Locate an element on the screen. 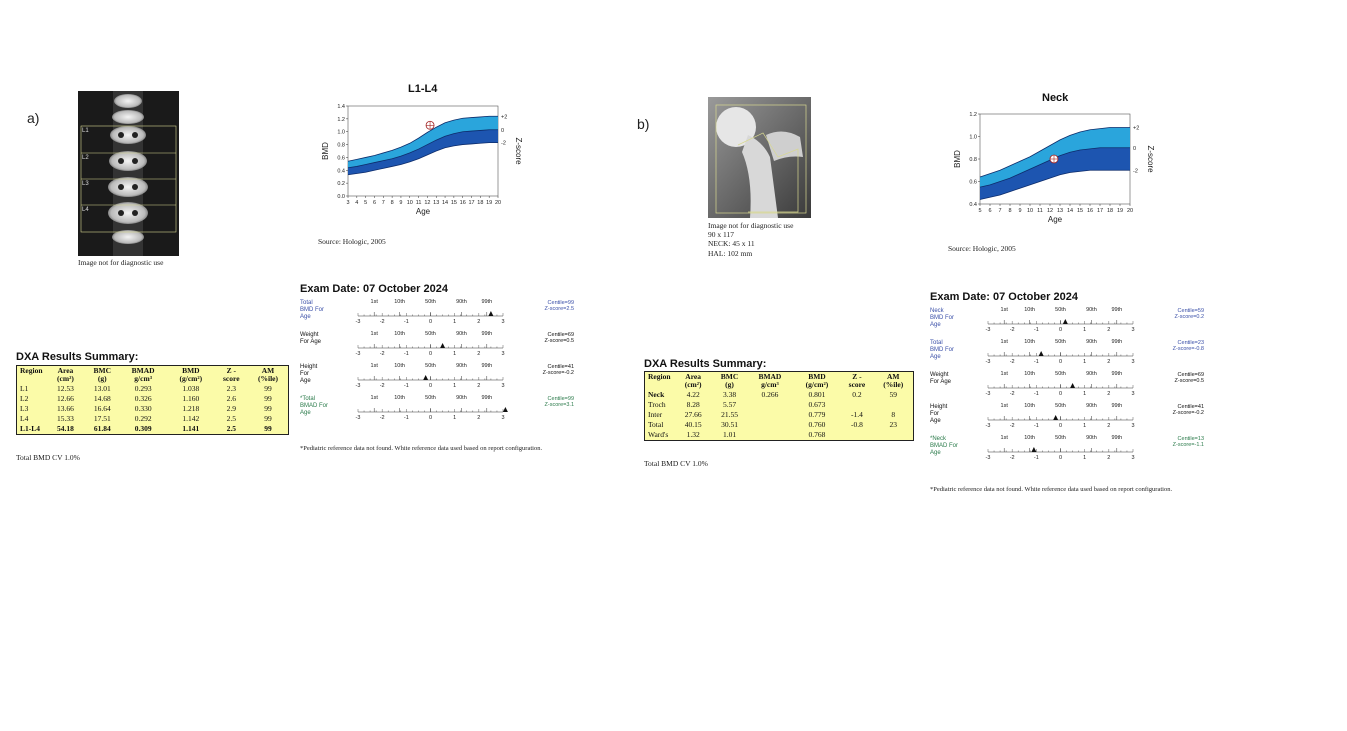 The width and height of the screenshot is (1347, 731). hip-neck-size: NECK: 45 x 11 is located at coordinates (731, 243).